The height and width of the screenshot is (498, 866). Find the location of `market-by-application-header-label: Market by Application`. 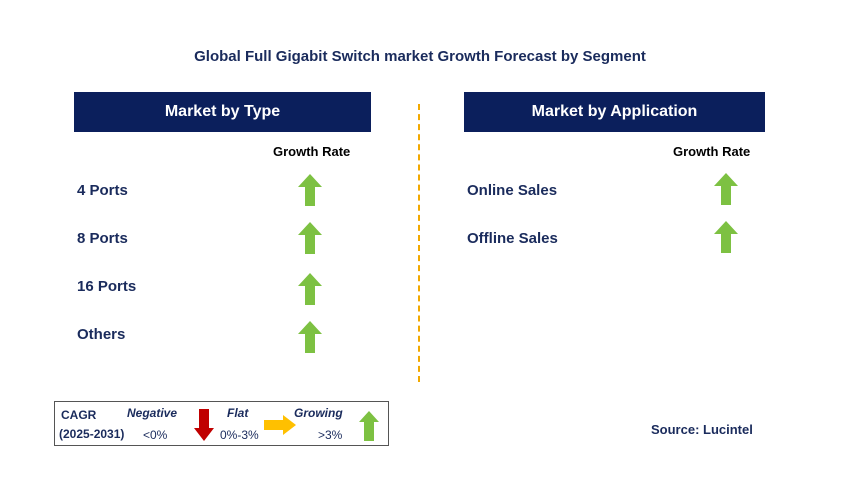

market-by-application-header-label: Market by Application is located at coordinates (614, 111).